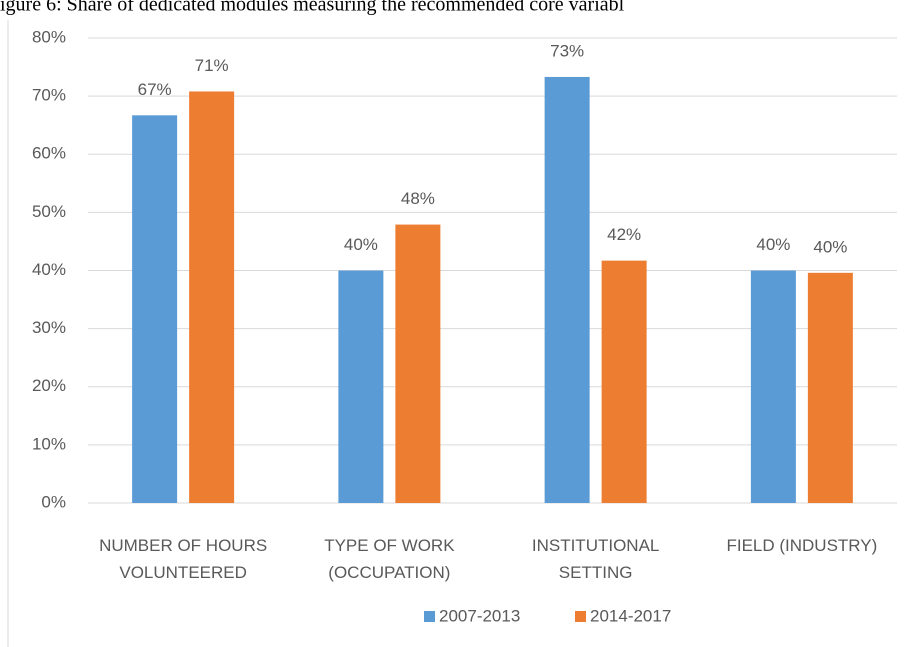  I want to click on y-tick-label: 30%, so click(49, 327).